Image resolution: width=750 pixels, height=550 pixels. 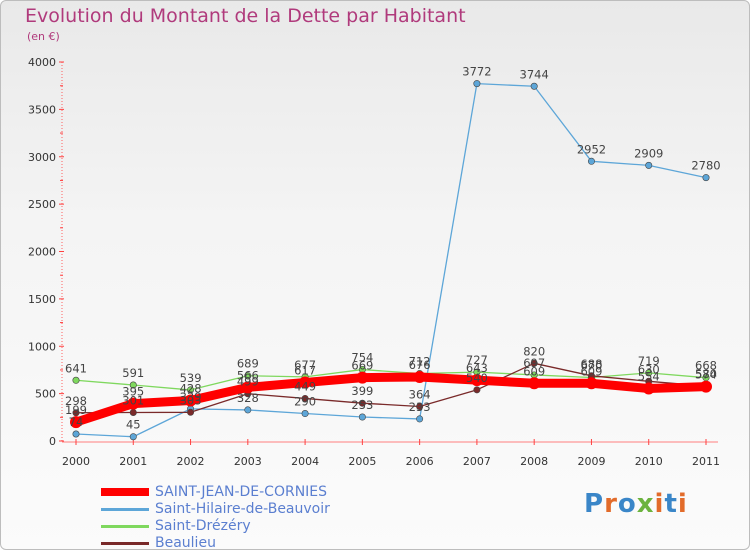 I want to click on data-label: 719, so click(x=649, y=361).